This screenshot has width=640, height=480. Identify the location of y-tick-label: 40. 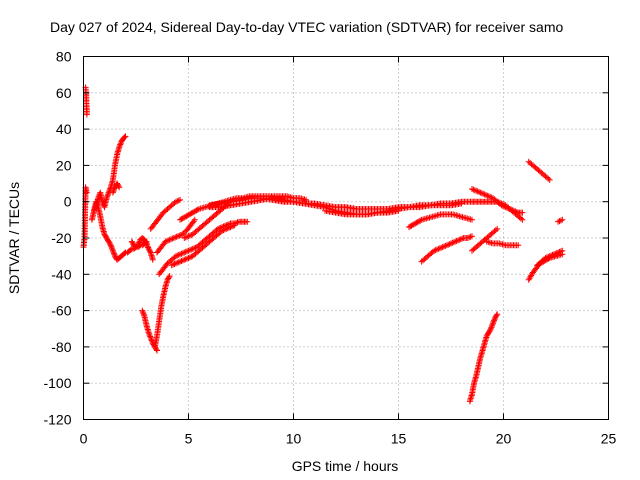
(64, 129).